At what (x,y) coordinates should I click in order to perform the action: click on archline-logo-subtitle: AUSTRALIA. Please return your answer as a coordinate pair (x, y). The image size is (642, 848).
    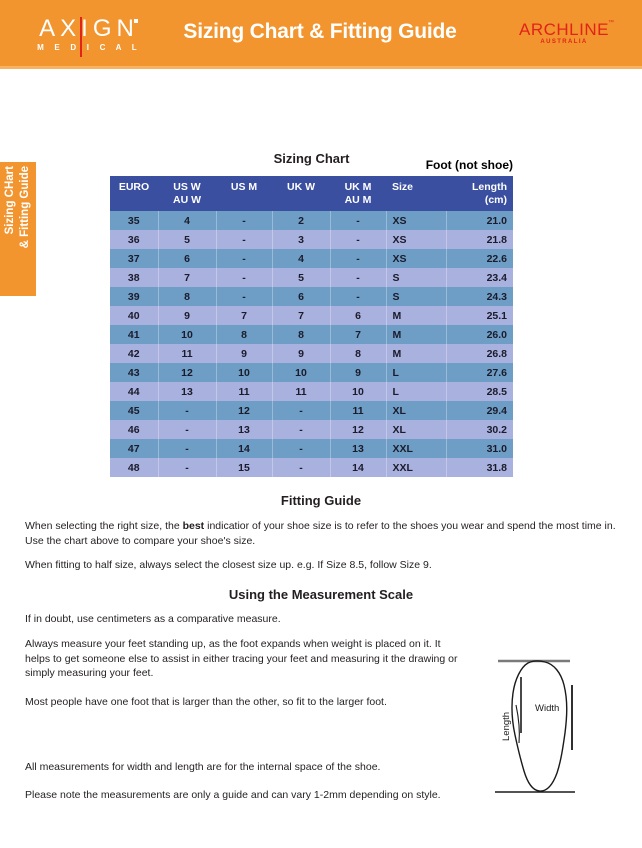
    Looking at the image, I should click on (564, 42).